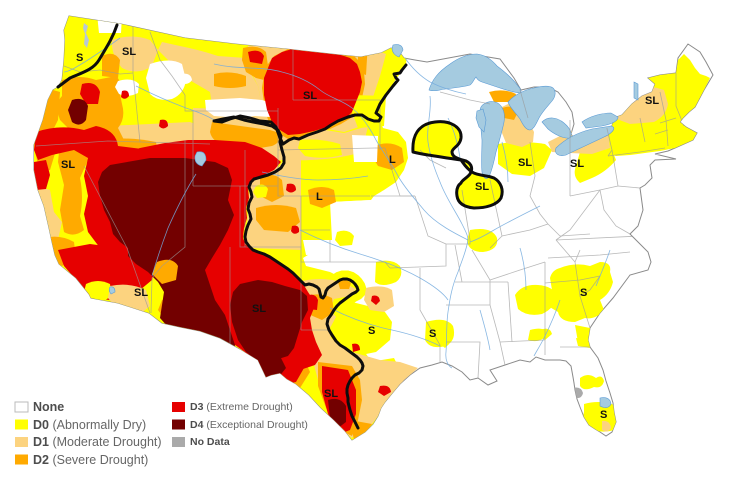  Describe the element at coordinates (249, 425) in the screenshot. I see `svg-text: D4 (Exceptional Drought)` at that location.